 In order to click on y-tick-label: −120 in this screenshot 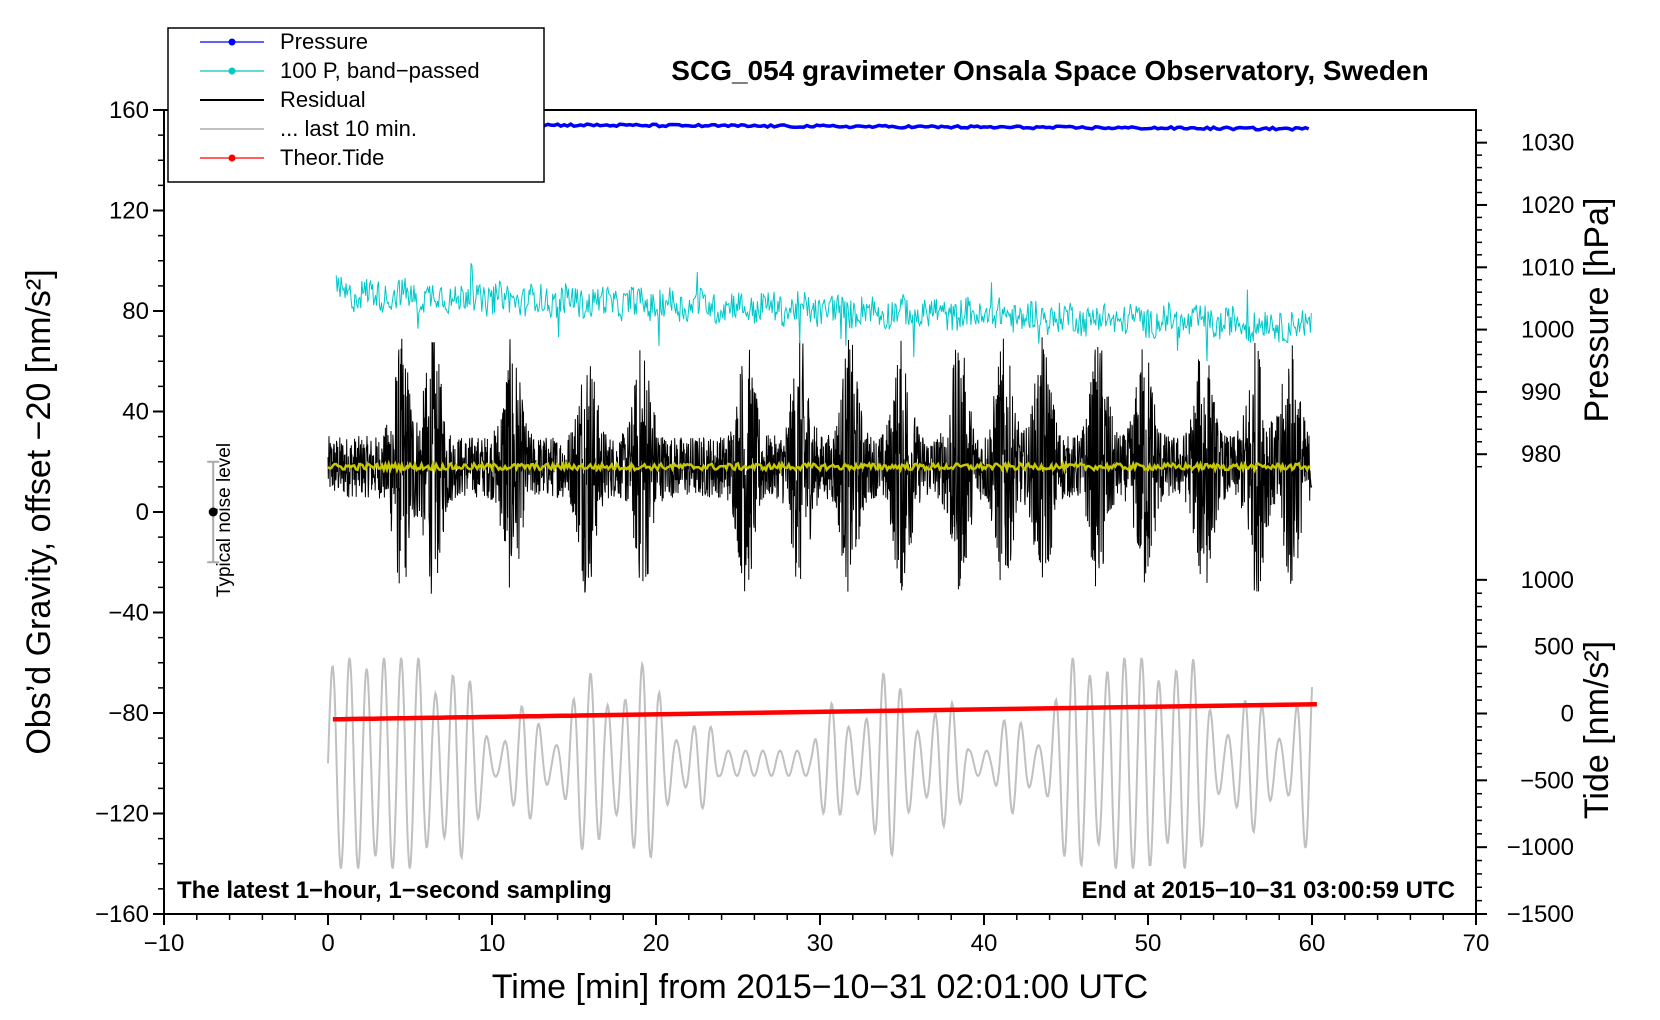, I will do `click(122, 814)`.